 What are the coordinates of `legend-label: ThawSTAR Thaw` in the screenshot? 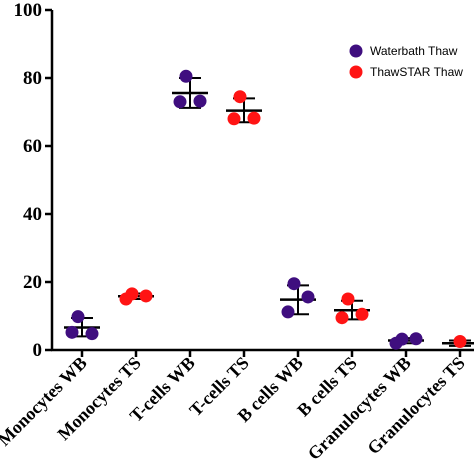 It's located at (416, 72).